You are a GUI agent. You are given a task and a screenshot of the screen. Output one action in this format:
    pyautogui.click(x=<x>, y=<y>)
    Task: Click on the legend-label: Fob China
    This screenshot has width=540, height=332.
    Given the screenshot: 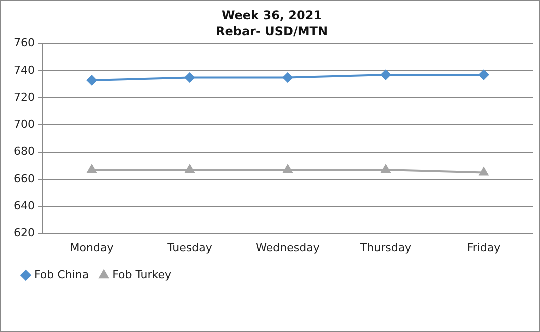 What is the action you would take?
    pyautogui.click(x=62, y=275)
    